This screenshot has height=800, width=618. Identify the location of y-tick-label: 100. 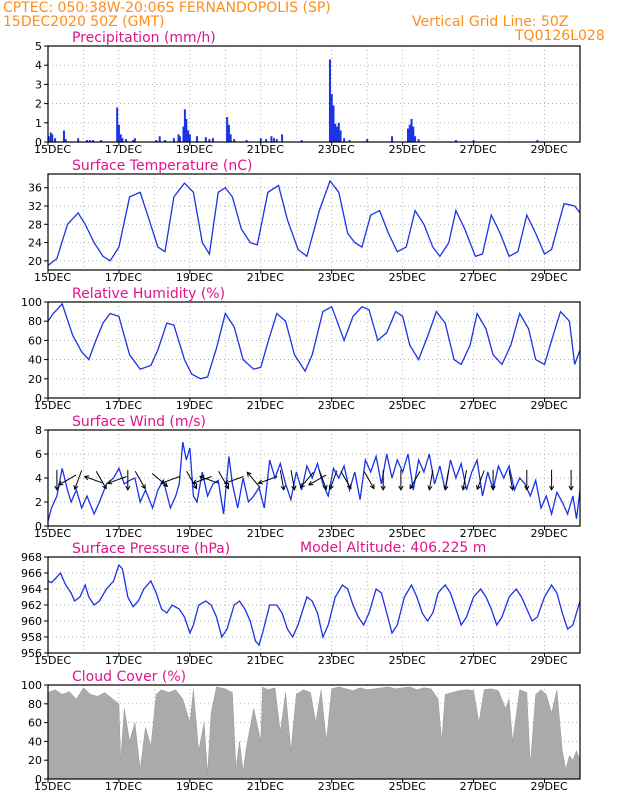
(31, 302).